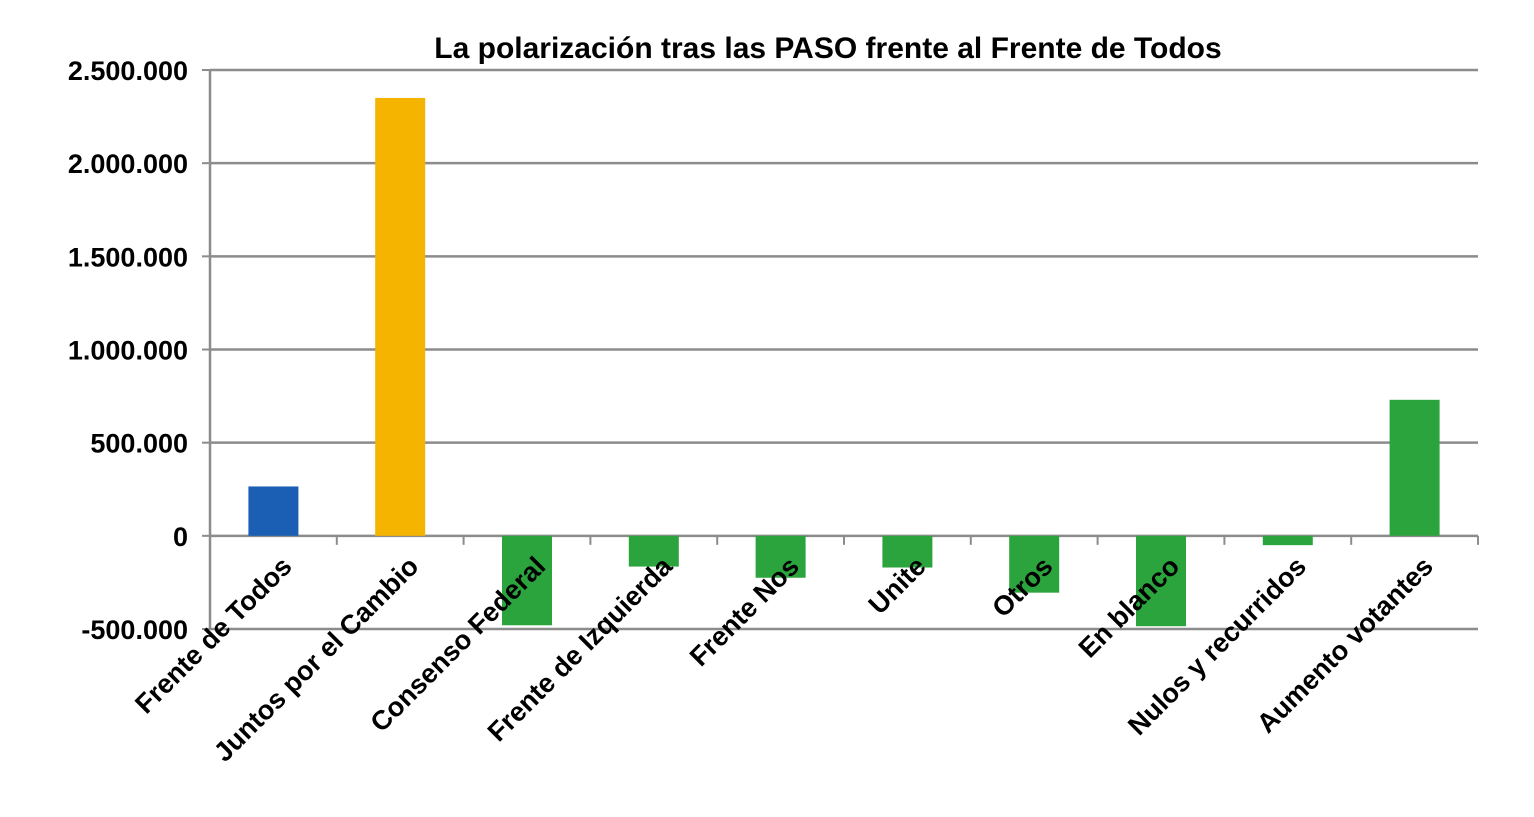 This screenshot has height=817, width=1534. I want to click on bar-en-blanco, so click(1161, 581).